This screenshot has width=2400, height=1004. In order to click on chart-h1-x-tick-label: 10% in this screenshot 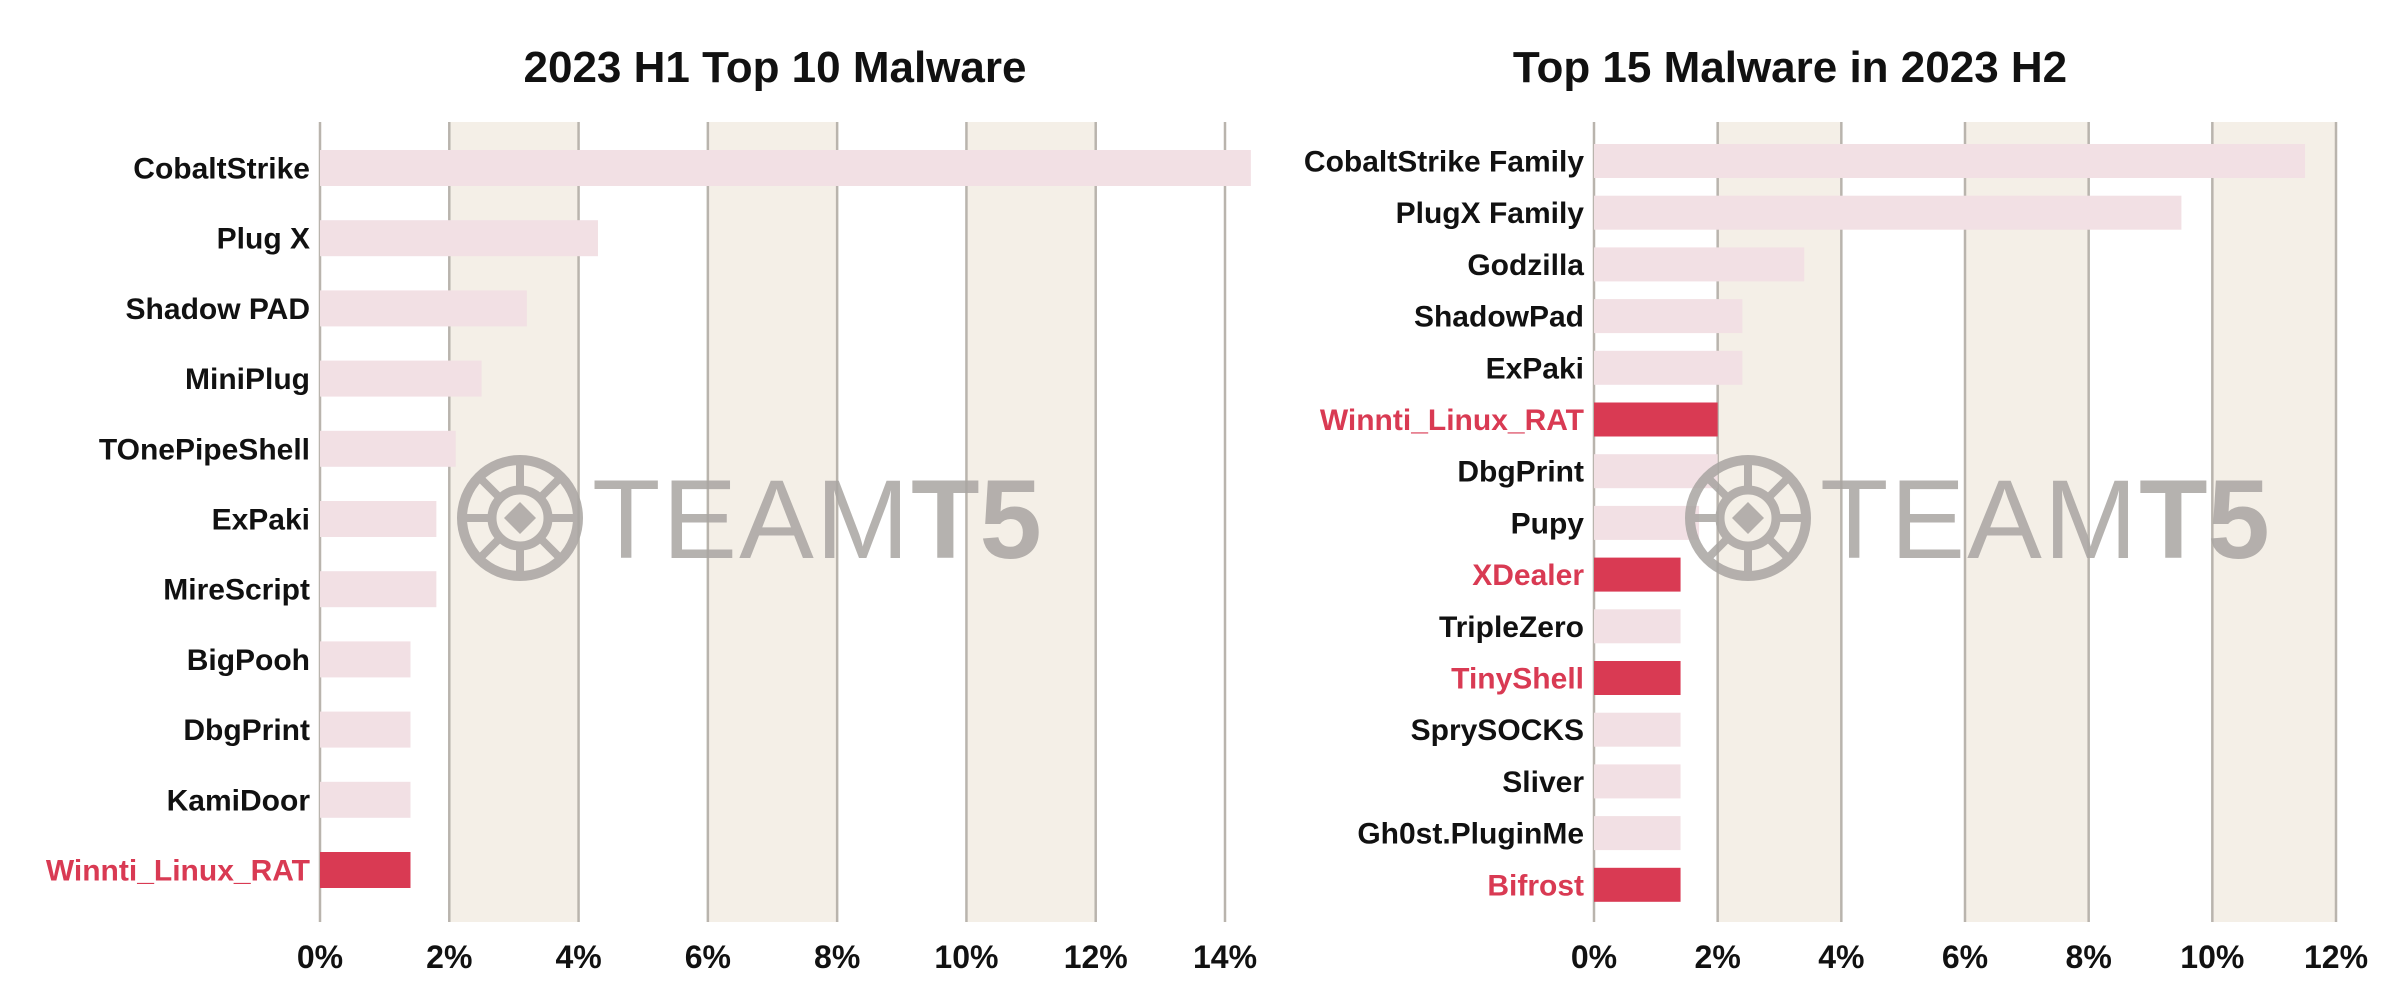, I will do `click(966, 957)`.